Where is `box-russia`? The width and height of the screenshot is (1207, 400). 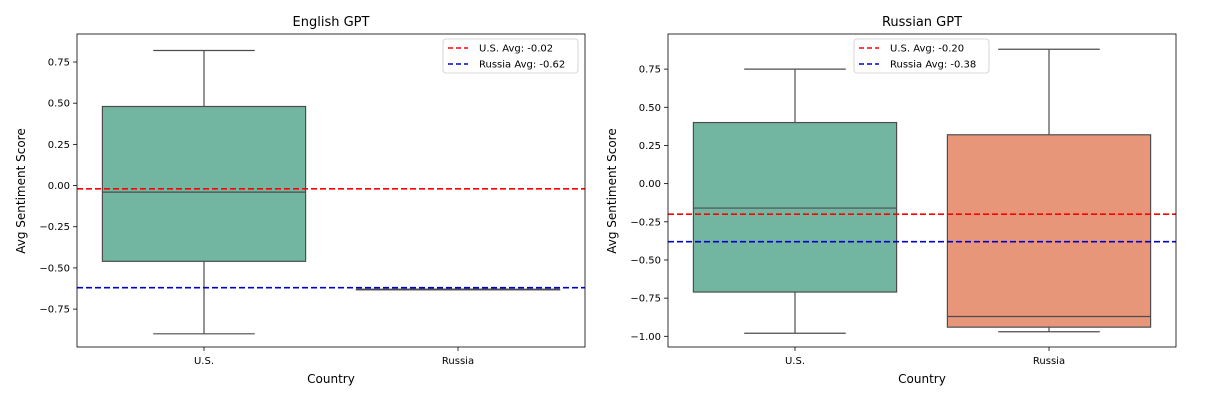 box-russia is located at coordinates (1049, 231).